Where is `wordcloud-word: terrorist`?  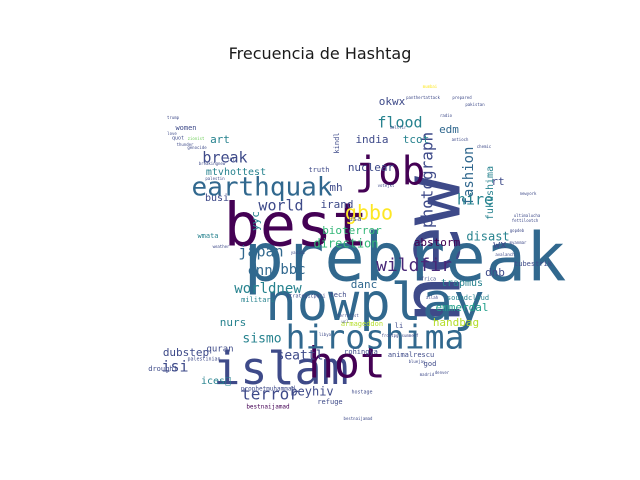
wordcloud-word: terrorist is located at coordinates (348, 315).